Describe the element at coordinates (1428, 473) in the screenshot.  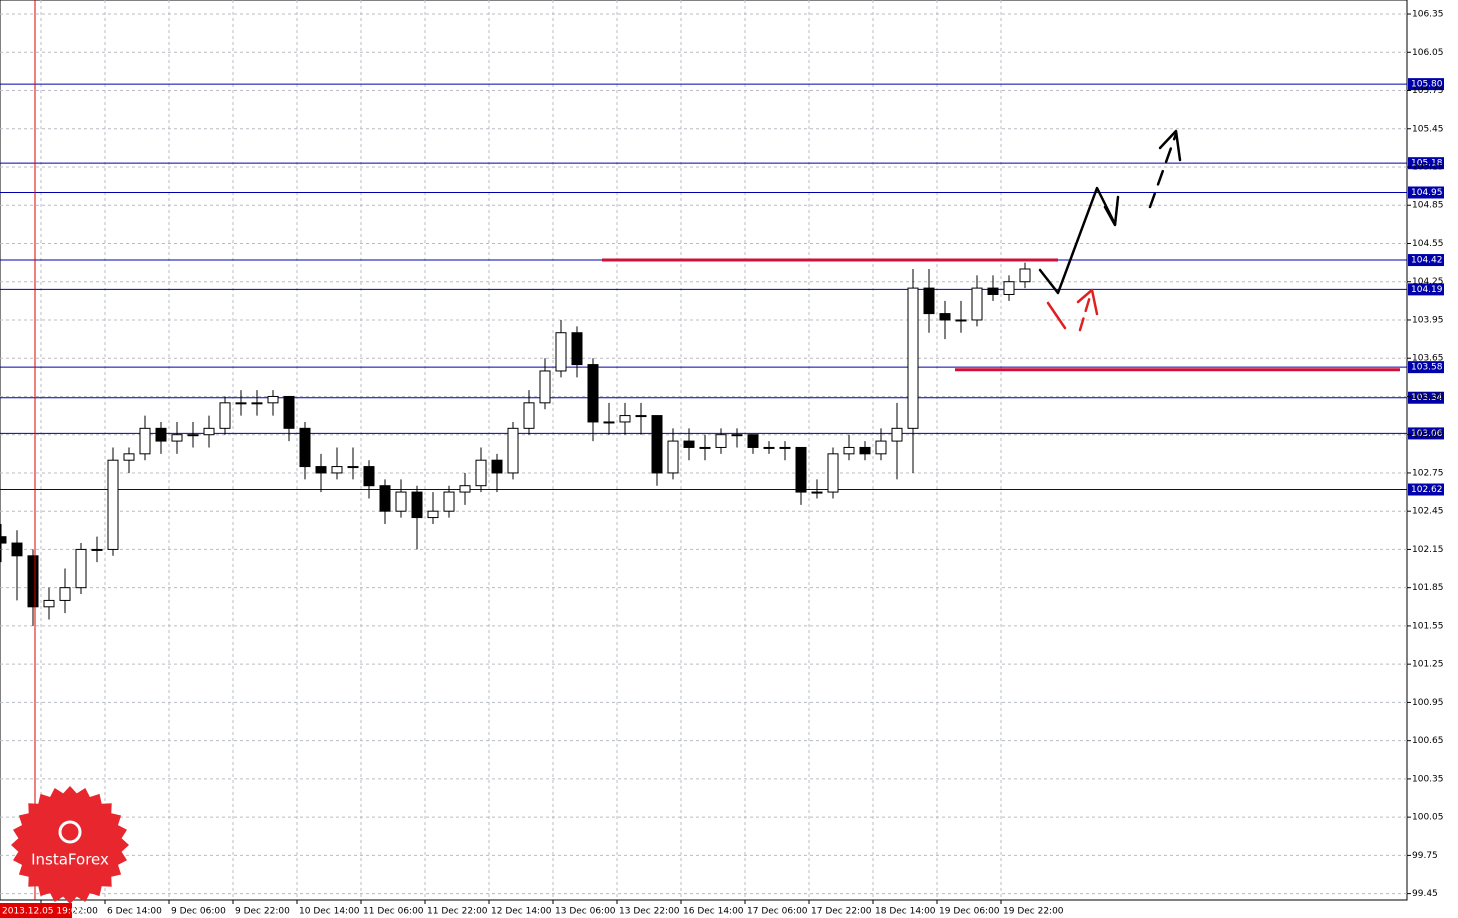
I see `y-tick-label: 102.75` at that location.